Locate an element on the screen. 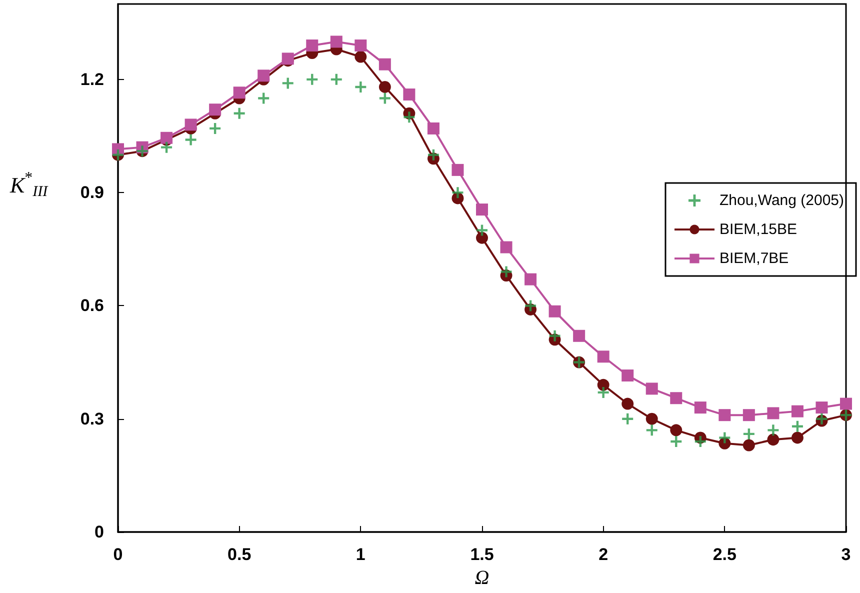  y-tick-label: 0.9 is located at coordinates (92, 192).